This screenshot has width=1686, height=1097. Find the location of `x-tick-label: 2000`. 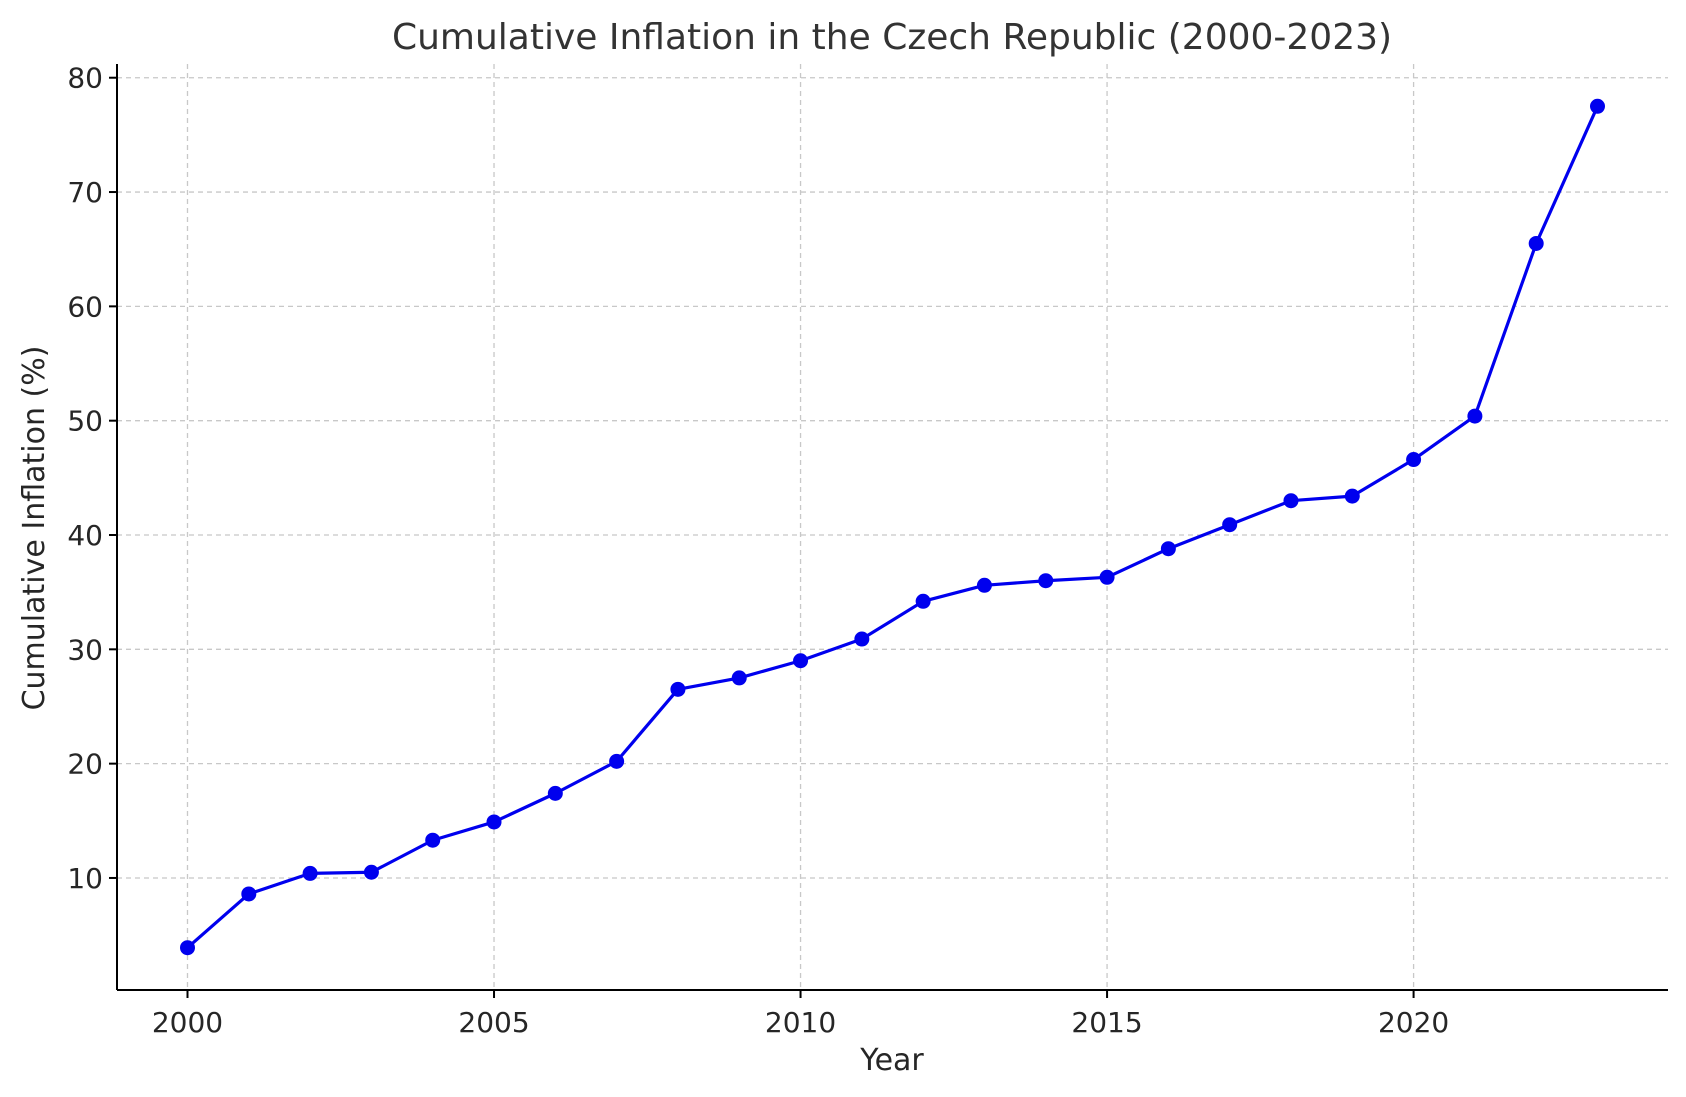

x-tick-label: 2000 is located at coordinates (187, 1022).